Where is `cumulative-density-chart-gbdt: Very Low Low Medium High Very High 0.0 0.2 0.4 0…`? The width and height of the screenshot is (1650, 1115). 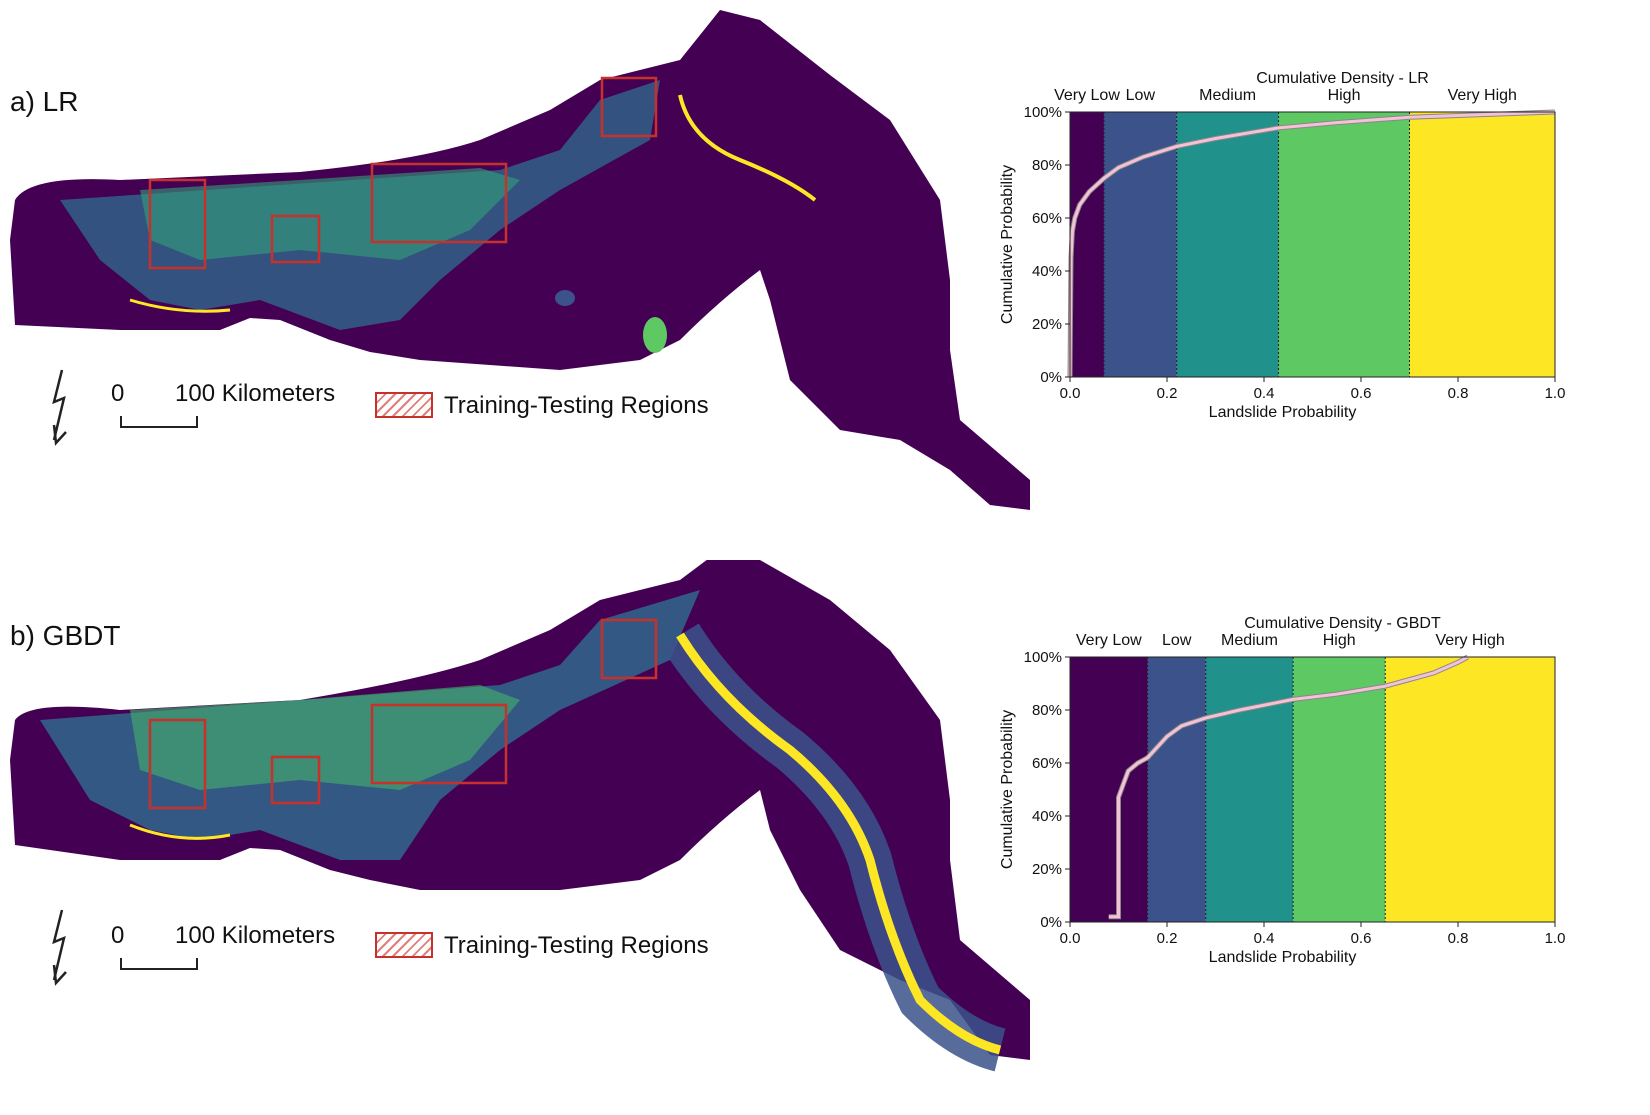
cumulative-density-chart-gbdt: Very Low Low Medium High Very High 0.0 0.2 0.4 0… is located at coordinates (1282, 790).